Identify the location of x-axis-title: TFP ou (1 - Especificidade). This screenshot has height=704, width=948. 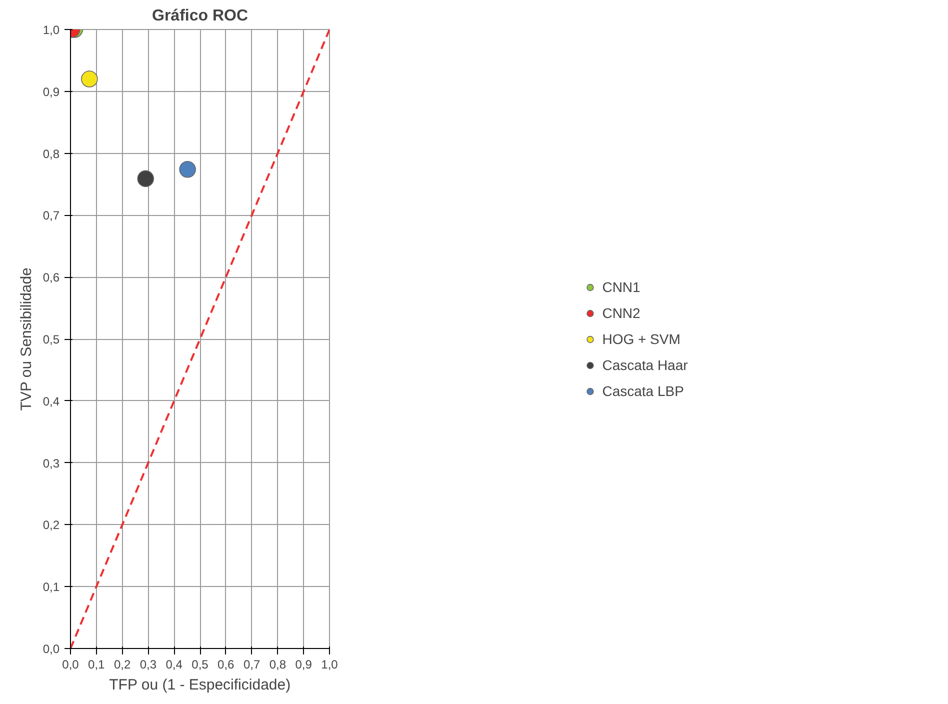
(200, 685).